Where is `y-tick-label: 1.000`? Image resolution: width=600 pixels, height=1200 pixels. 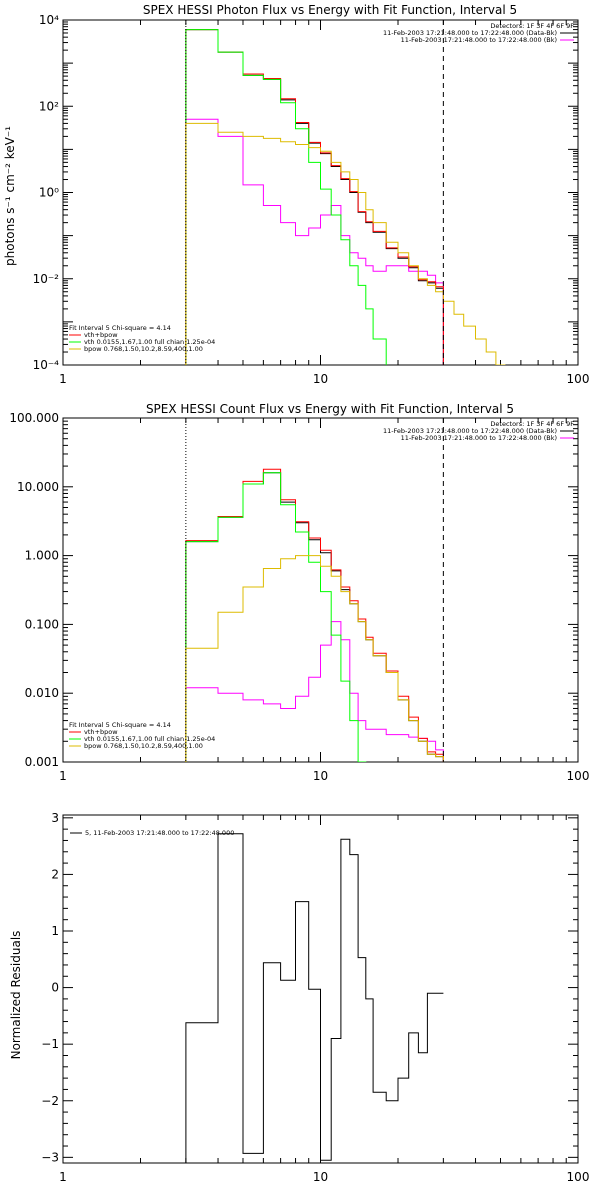 y-tick-label: 1.000 is located at coordinates (42, 556).